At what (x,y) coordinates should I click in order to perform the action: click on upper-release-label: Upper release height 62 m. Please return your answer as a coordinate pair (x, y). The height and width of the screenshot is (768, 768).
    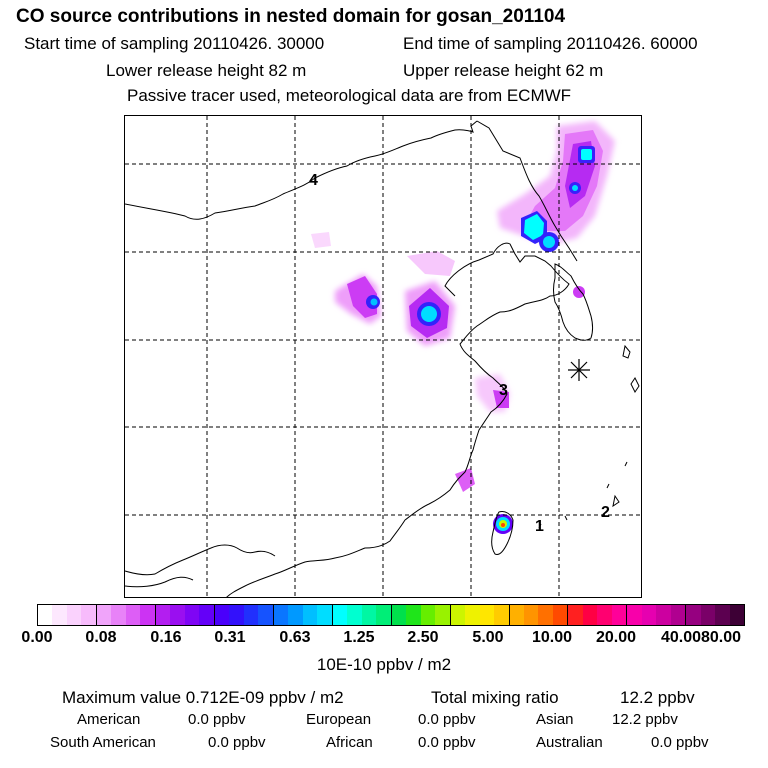
    Looking at the image, I should click on (503, 70).